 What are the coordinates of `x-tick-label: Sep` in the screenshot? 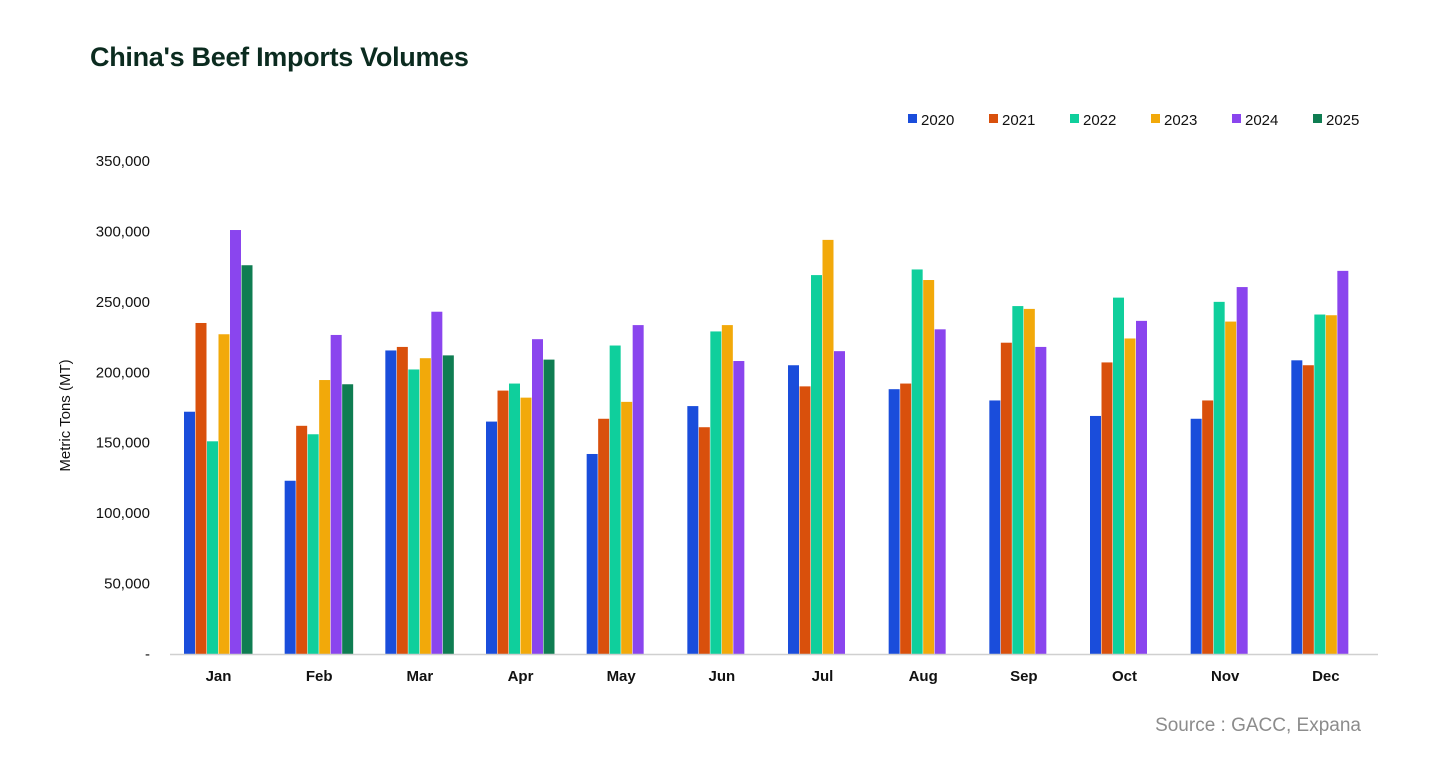 It's located at (1024, 676).